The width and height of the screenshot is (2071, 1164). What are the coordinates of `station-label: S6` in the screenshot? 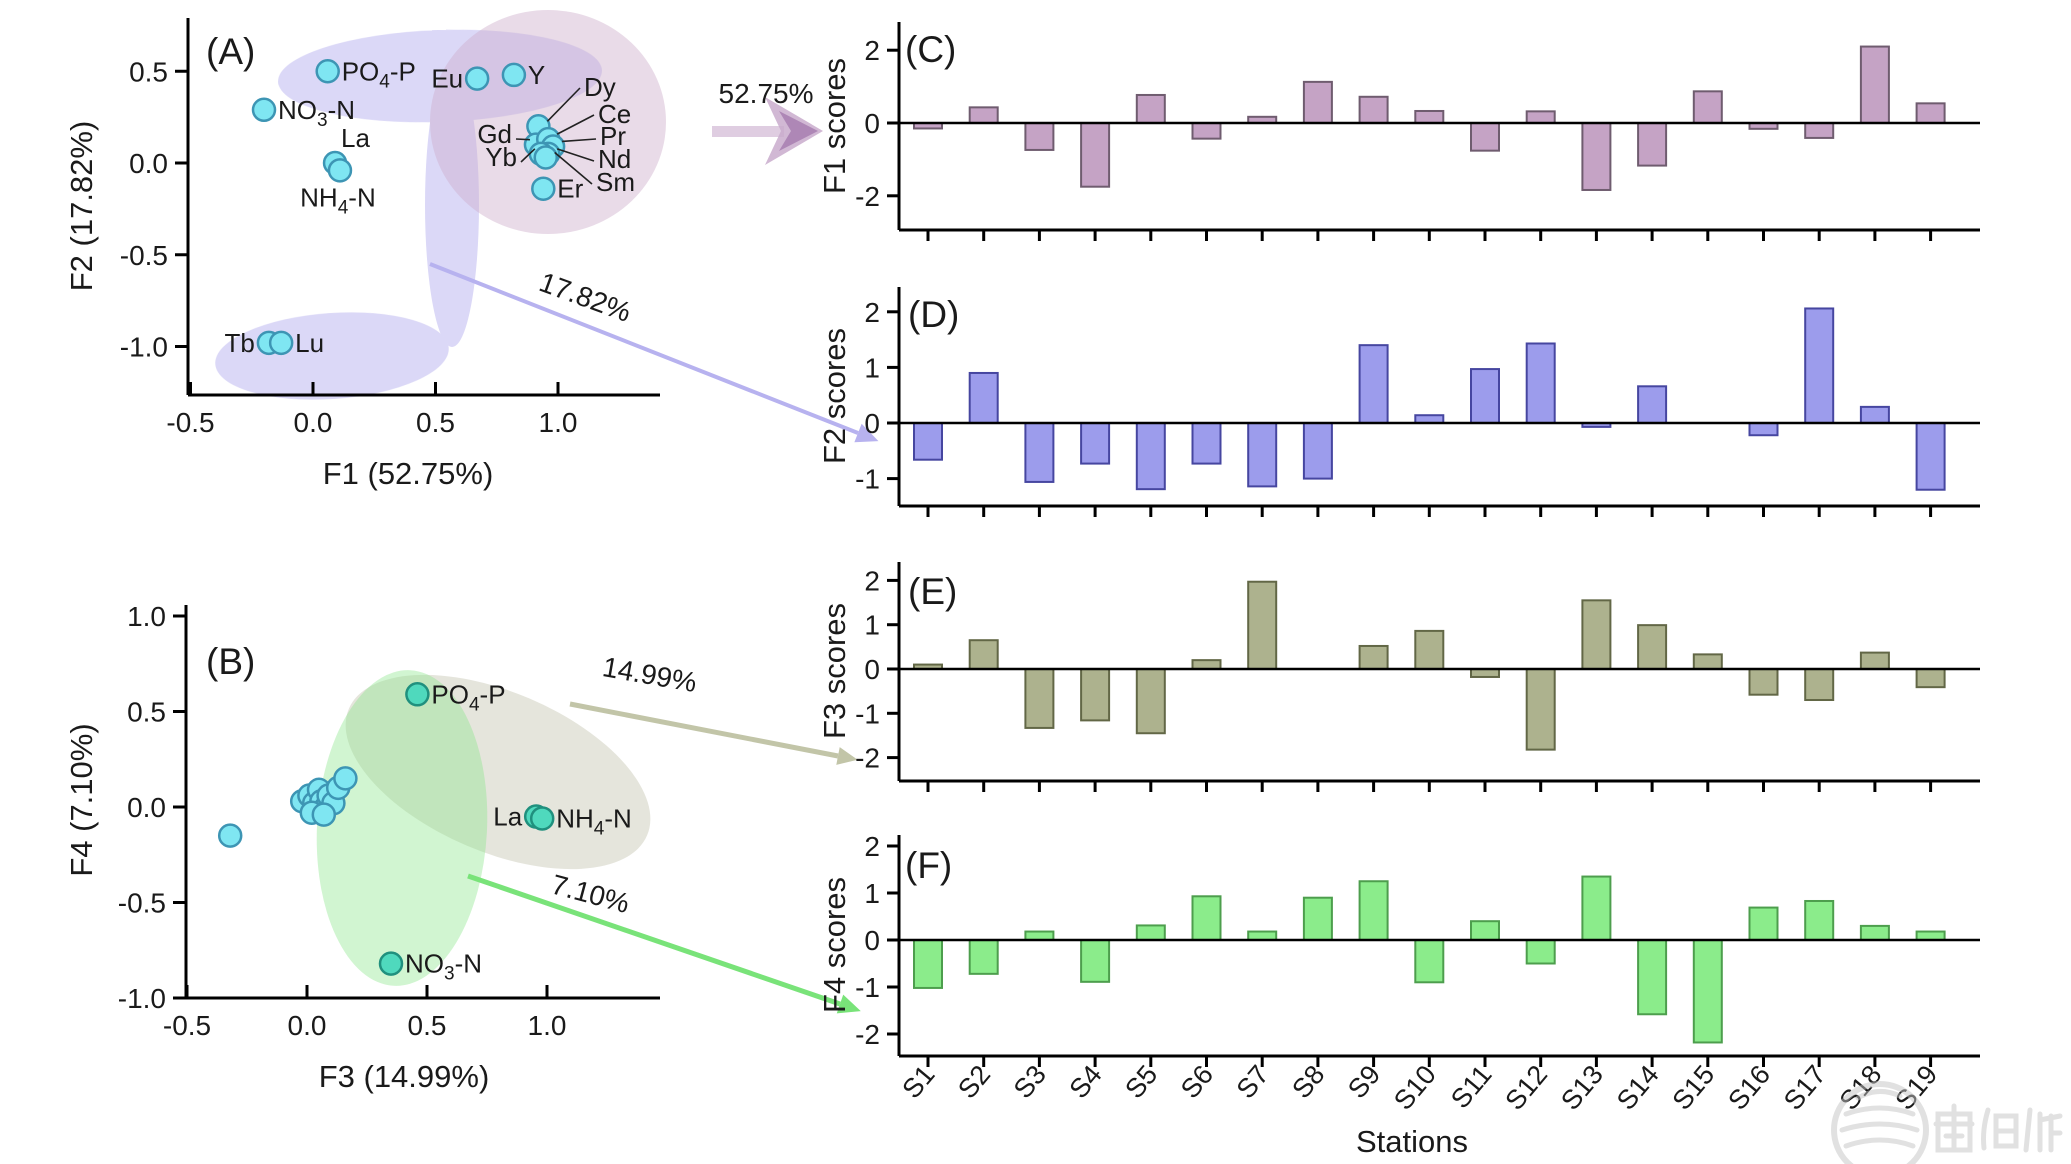 It's located at (1197, 1082).